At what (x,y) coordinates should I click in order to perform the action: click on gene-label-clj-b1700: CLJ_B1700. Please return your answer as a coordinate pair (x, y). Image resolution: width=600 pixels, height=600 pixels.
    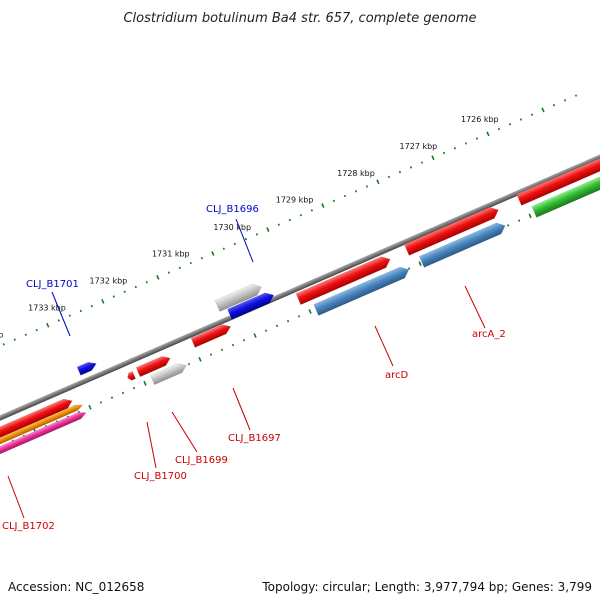
    Looking at the image, I should click on (160, 476).